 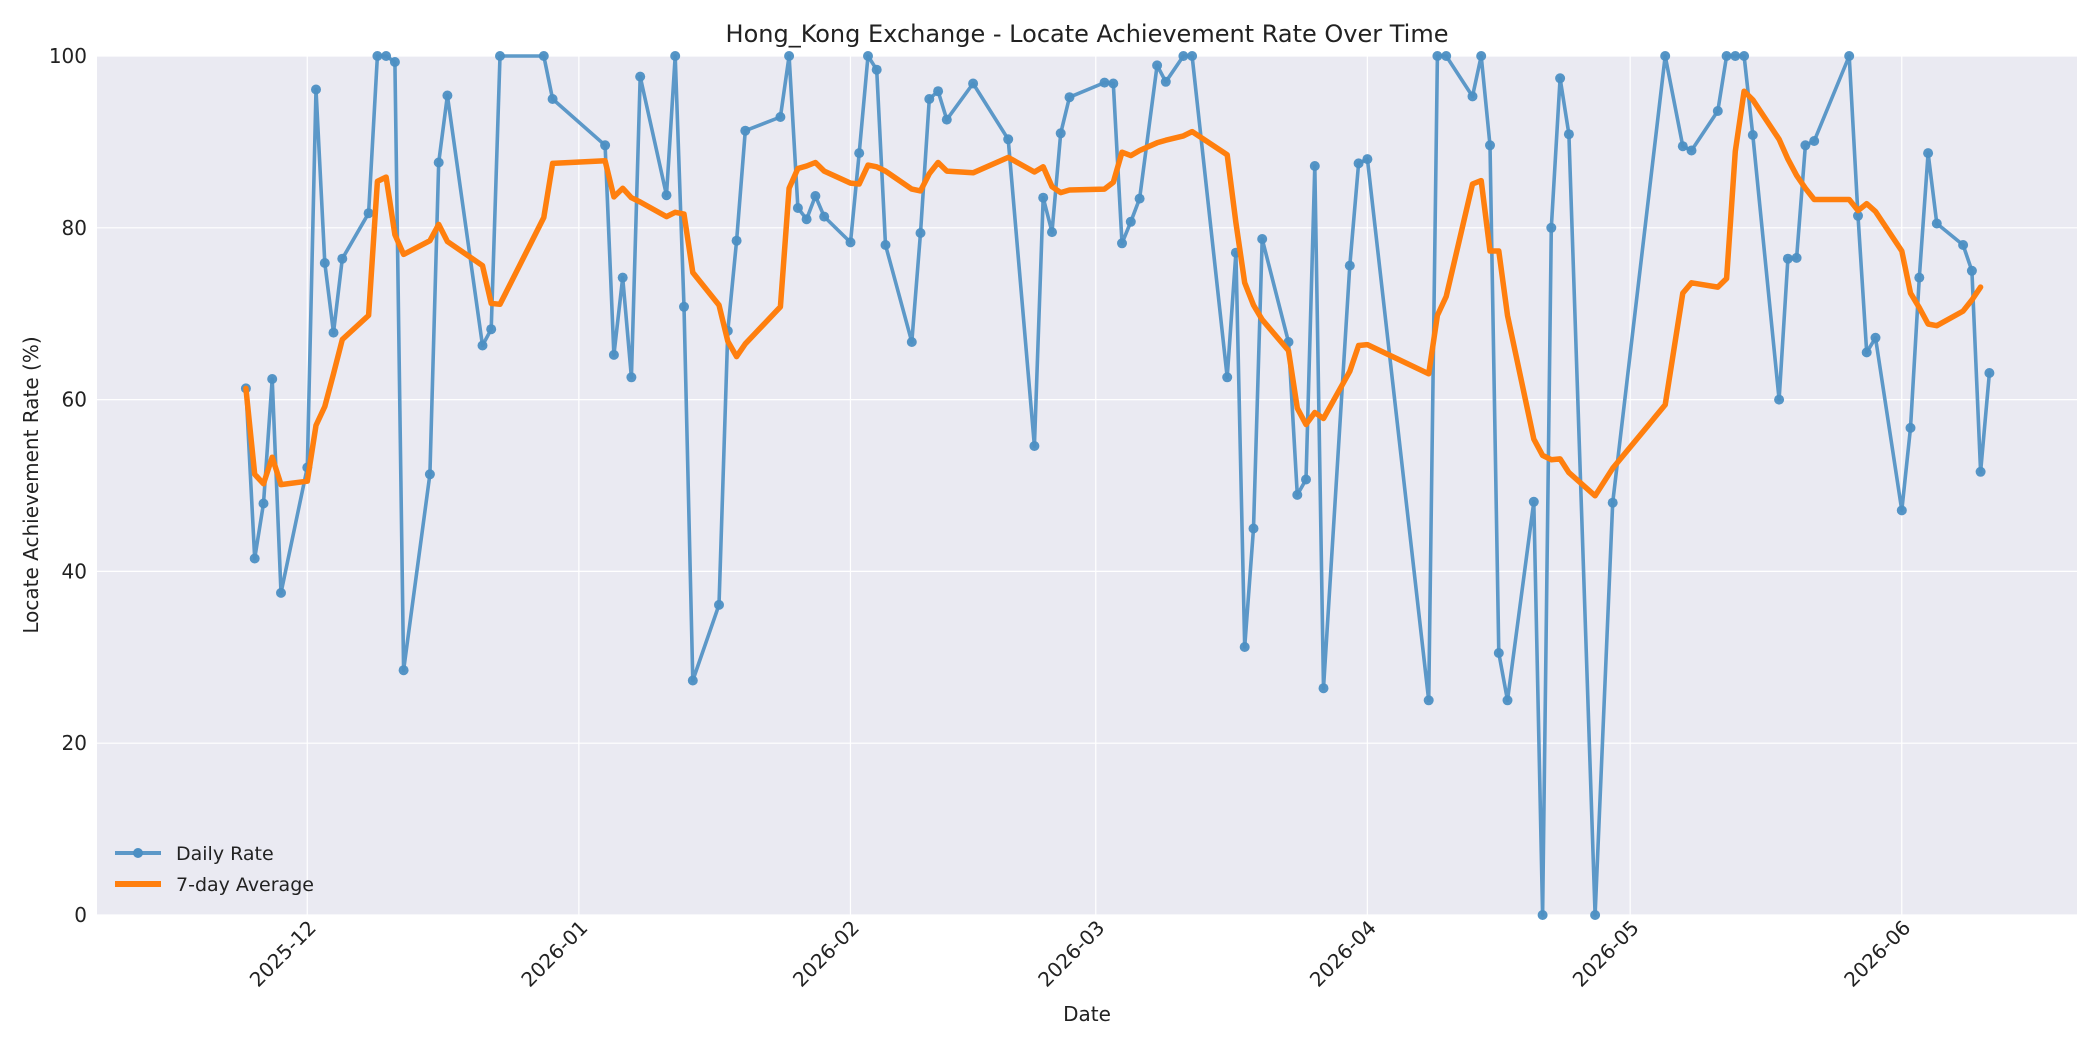 What do you see at coordinates (826, 954) in the screenshot?
I see `x-tick-label: 2026-02` at bounding box center [826, 954].